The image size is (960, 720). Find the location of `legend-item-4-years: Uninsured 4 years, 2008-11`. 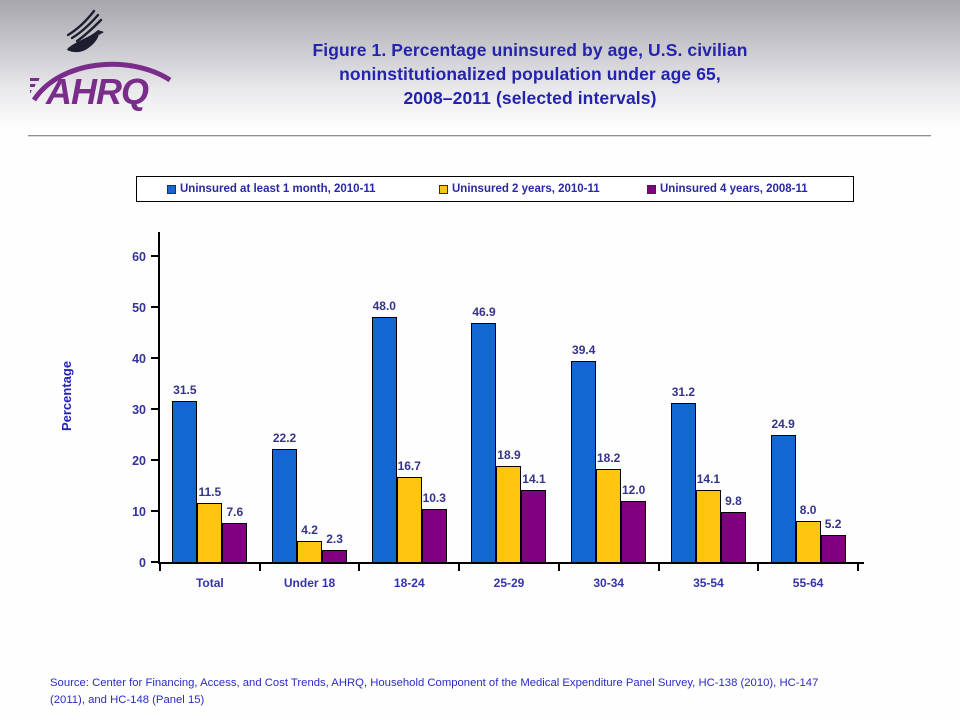

legend-item-4-years: Uninsured 4 years, 2008-11 is located at coordinates (727, 189).